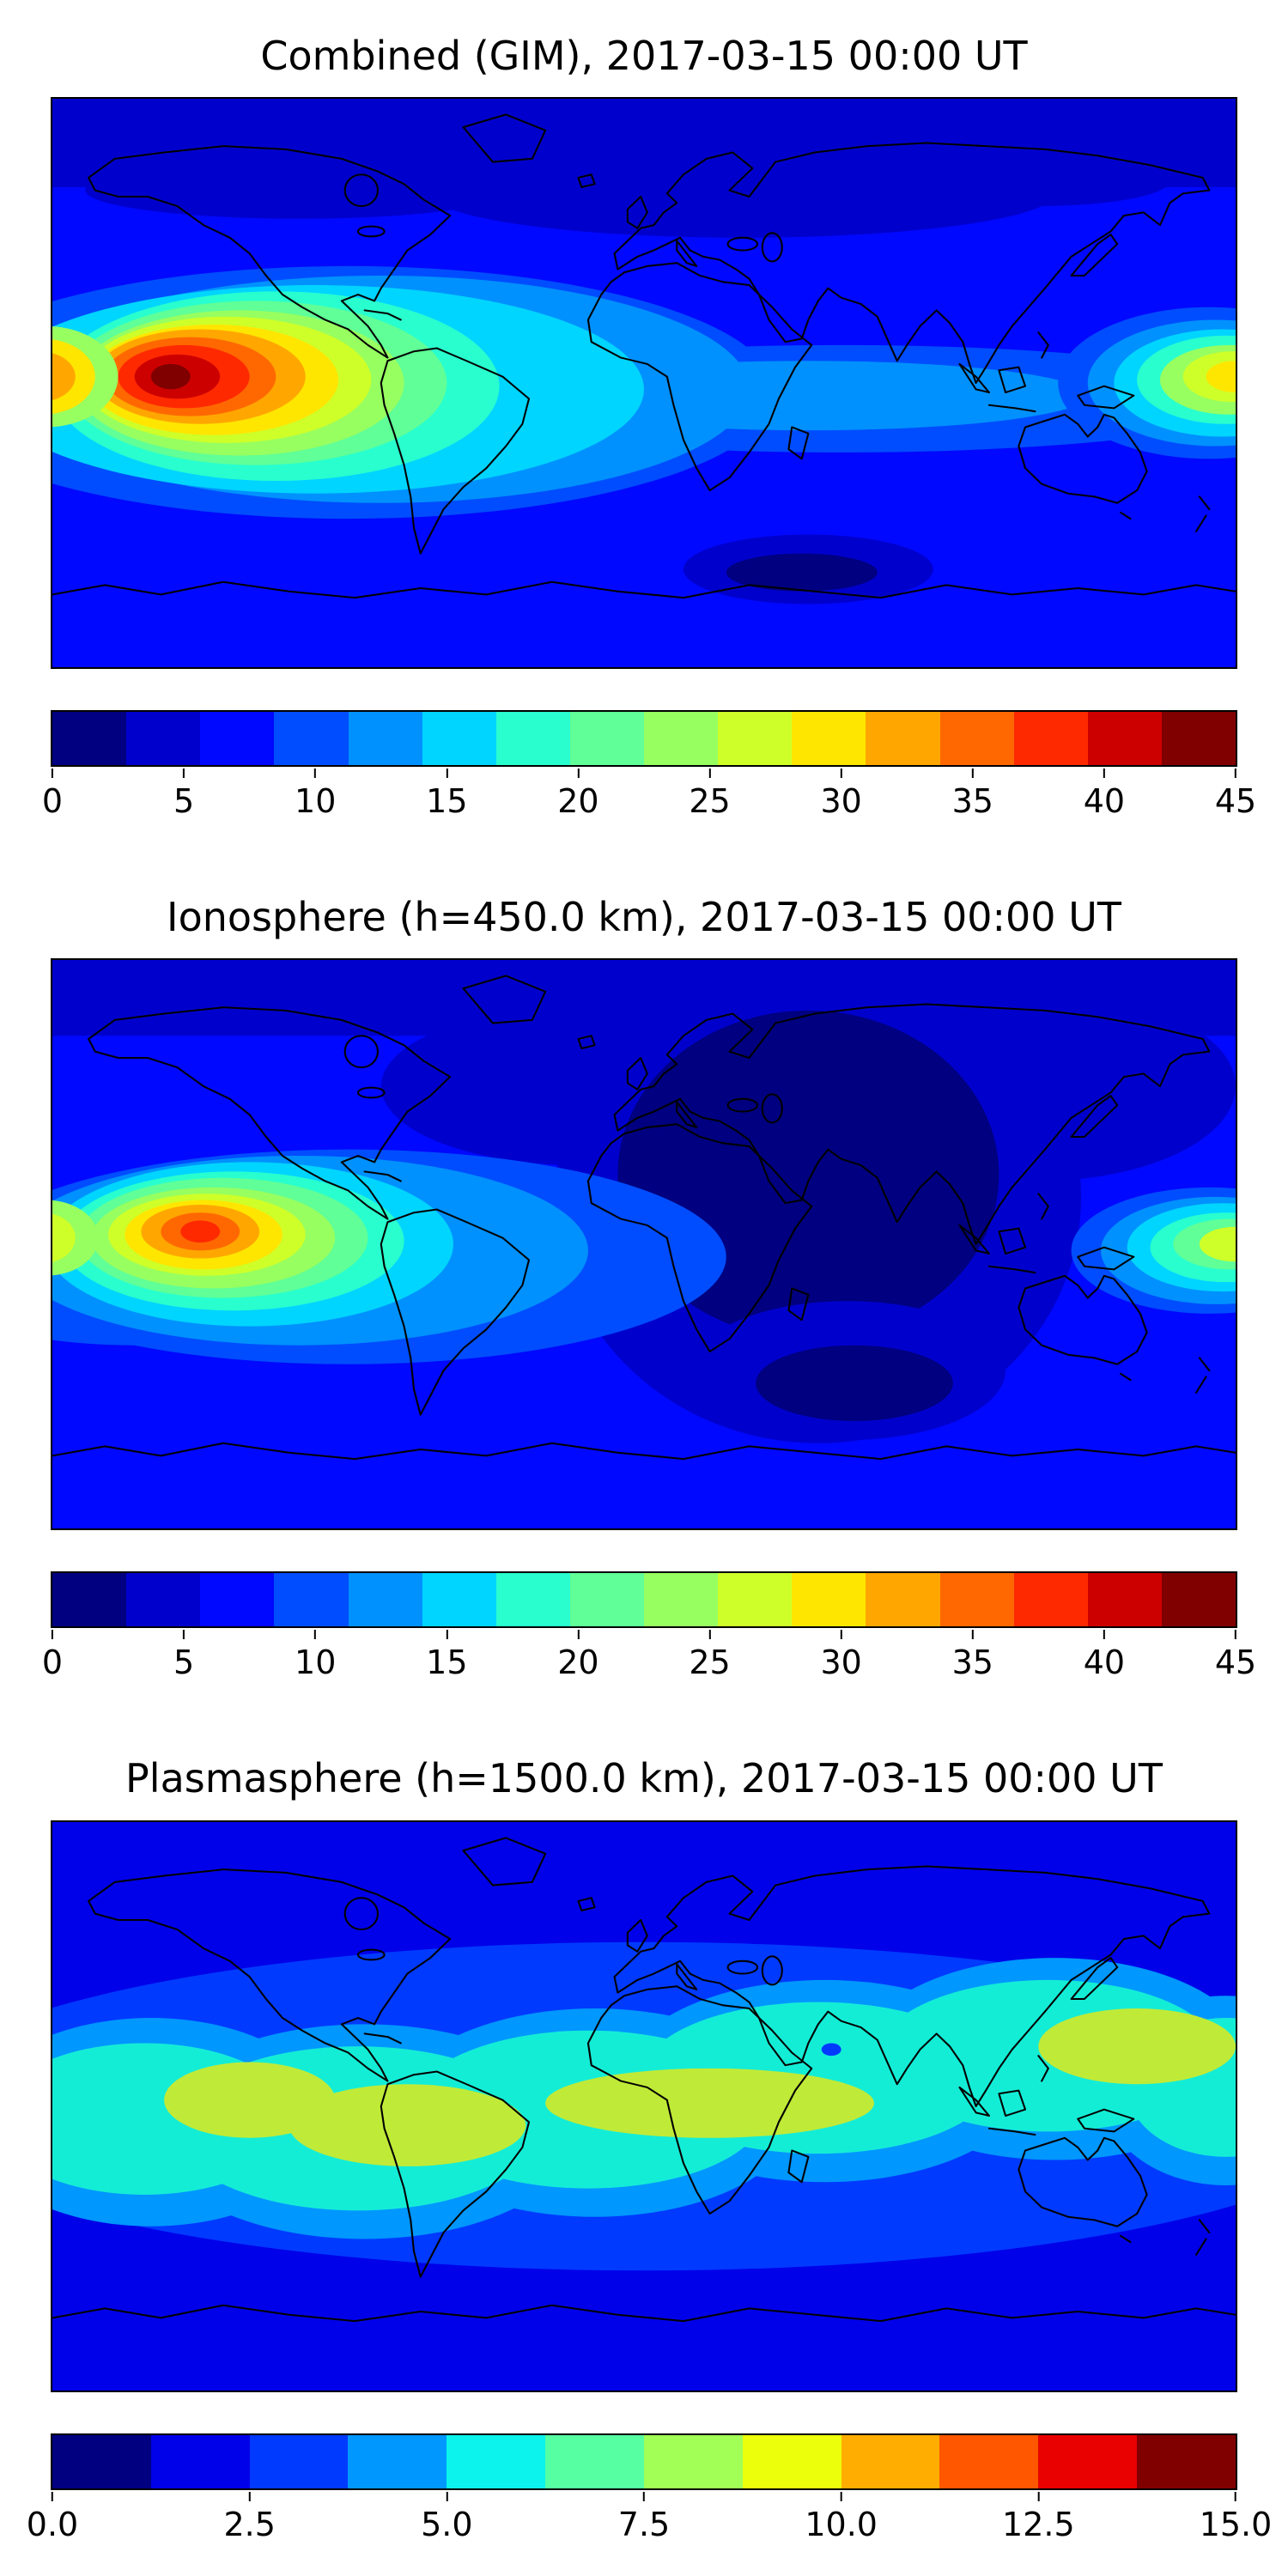 Image resolution: width=1288 pixels, height=2576 pixels. I want to click on colorbar-ticks-plasmasphere: 0.0 2.5 5.0 7.5 10.0 12.5 15.0, so click(650, 2518).